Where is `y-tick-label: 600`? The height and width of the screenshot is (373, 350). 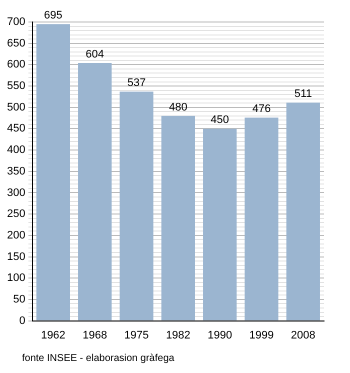
y-tick-label: 600 is located at coordinates (16, 64).